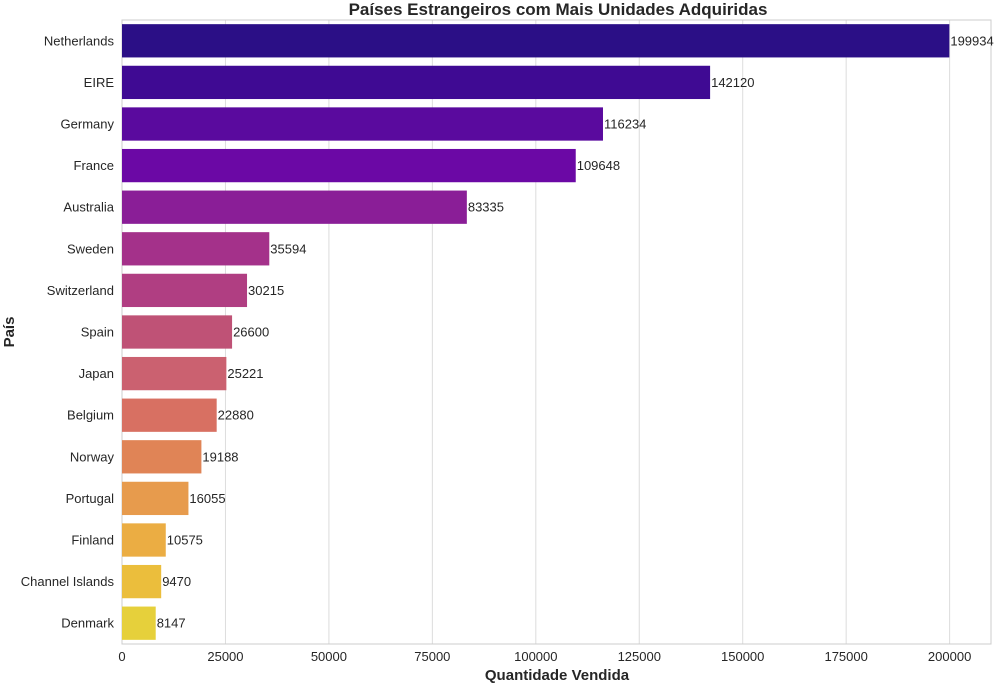 Image resolution: width=997 pixels, height=686 pixels. Describe the element at coordinates (68, 581) in the screenshot. I see `y-tick-label: Channel Islands` at that location.